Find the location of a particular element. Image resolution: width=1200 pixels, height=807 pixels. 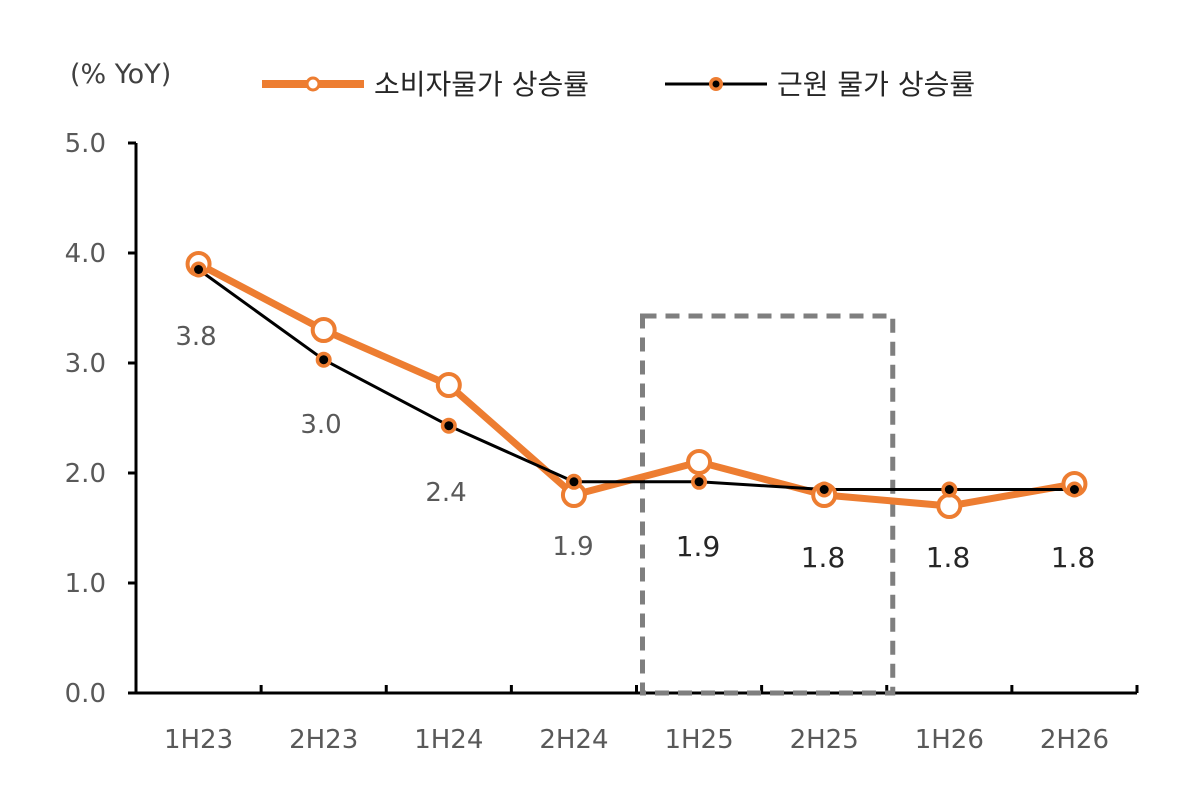

x-axis: 1H23 2H23 1H24 2H24 1H25 2H25 1H26 2H26 is located at coordinates (637, 720).